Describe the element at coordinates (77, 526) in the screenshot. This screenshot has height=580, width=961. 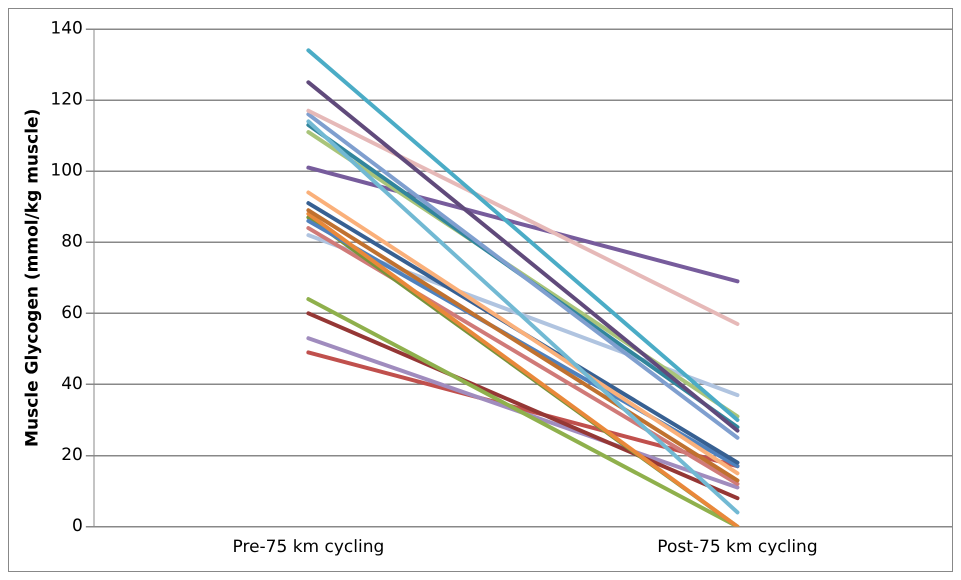
I see `y-tick-label: 0` at that location.